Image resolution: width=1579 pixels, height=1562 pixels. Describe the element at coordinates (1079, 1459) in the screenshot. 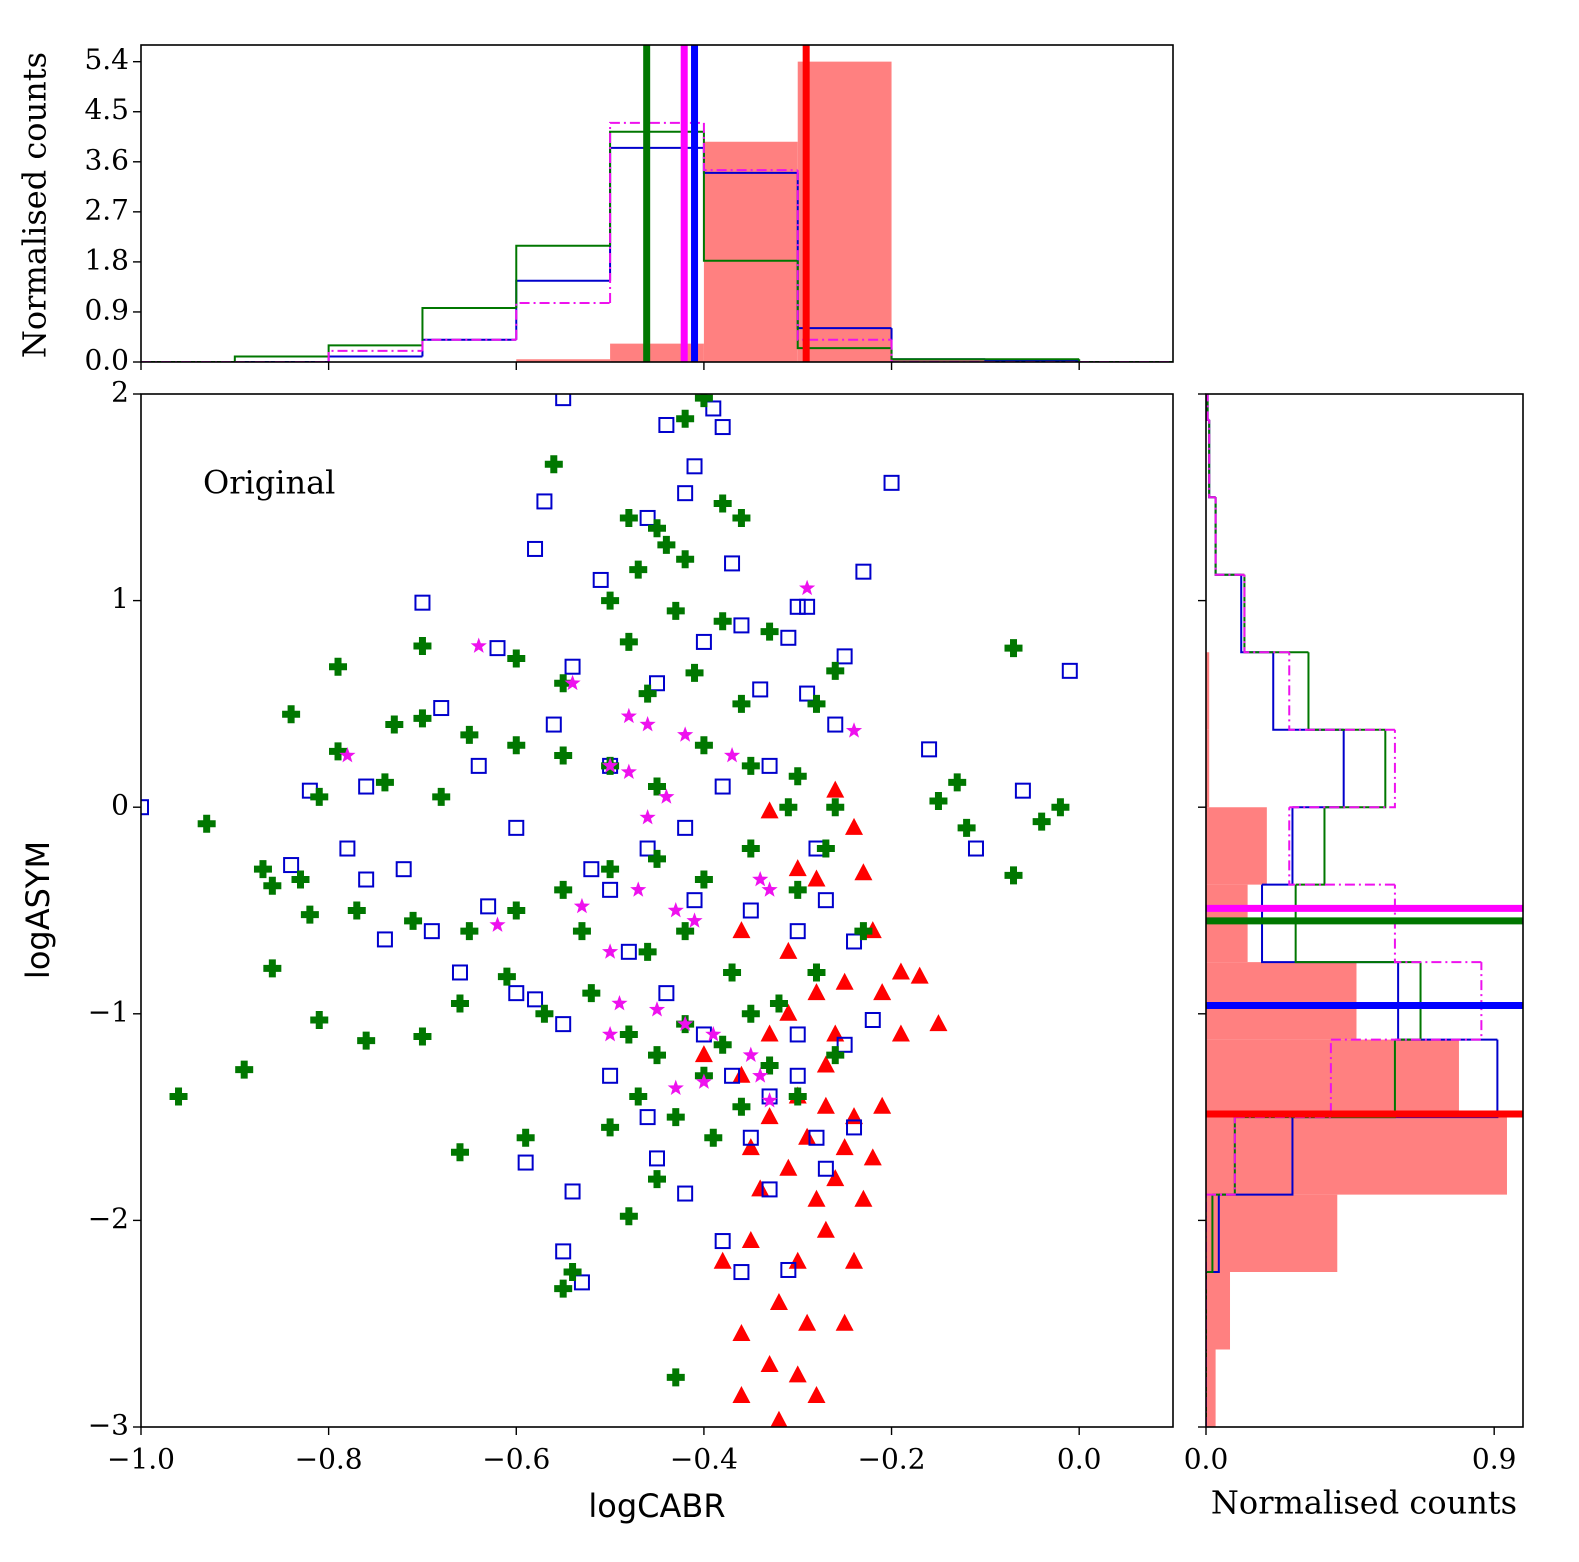

I see `x-tick-label: 0.0` at that location.